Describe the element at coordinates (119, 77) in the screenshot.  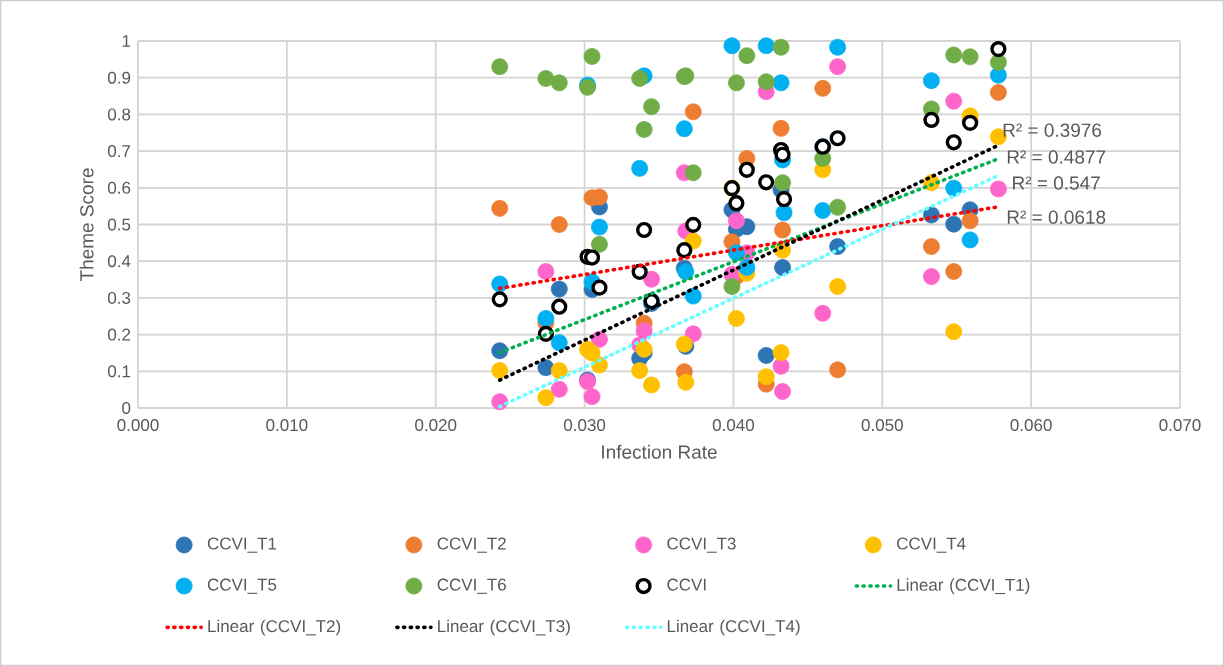
I see `y-tick-label: 0.9` at that location.